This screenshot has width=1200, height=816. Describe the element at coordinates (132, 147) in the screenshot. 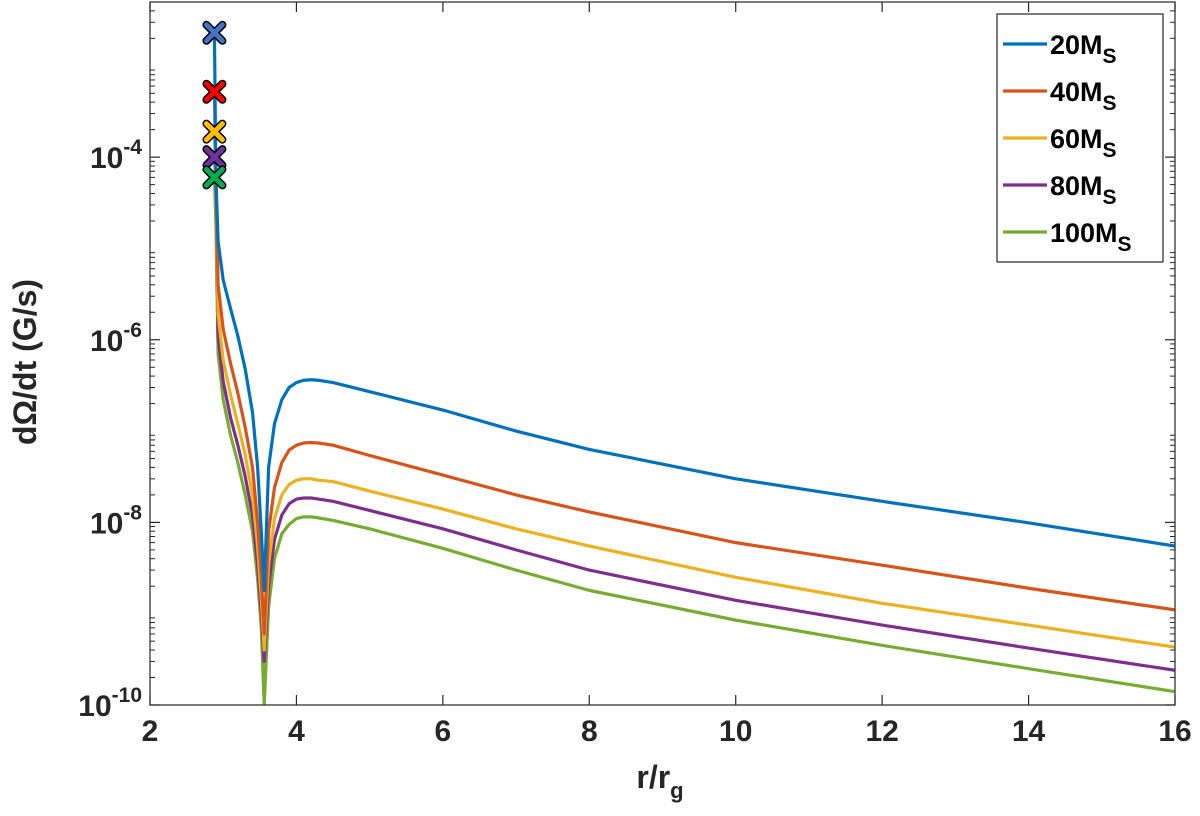

I see `y-tick-label-exponent: -4` at that location.